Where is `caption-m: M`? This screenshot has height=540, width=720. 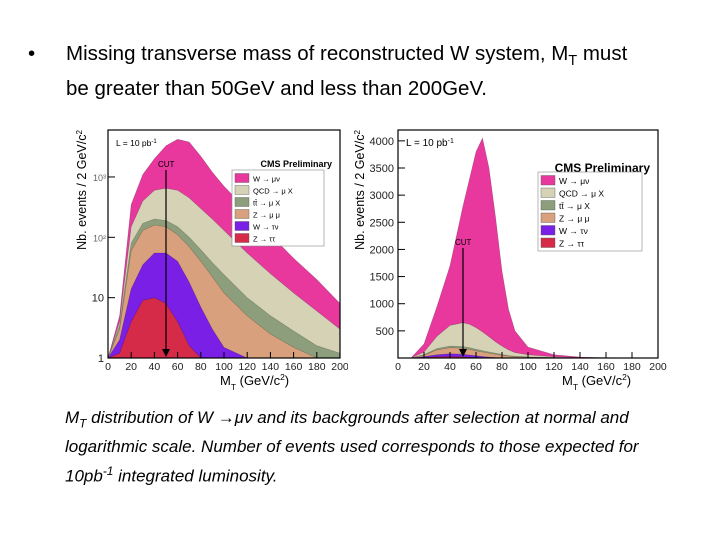 caption-m: M is located at coordinates (72, 417).